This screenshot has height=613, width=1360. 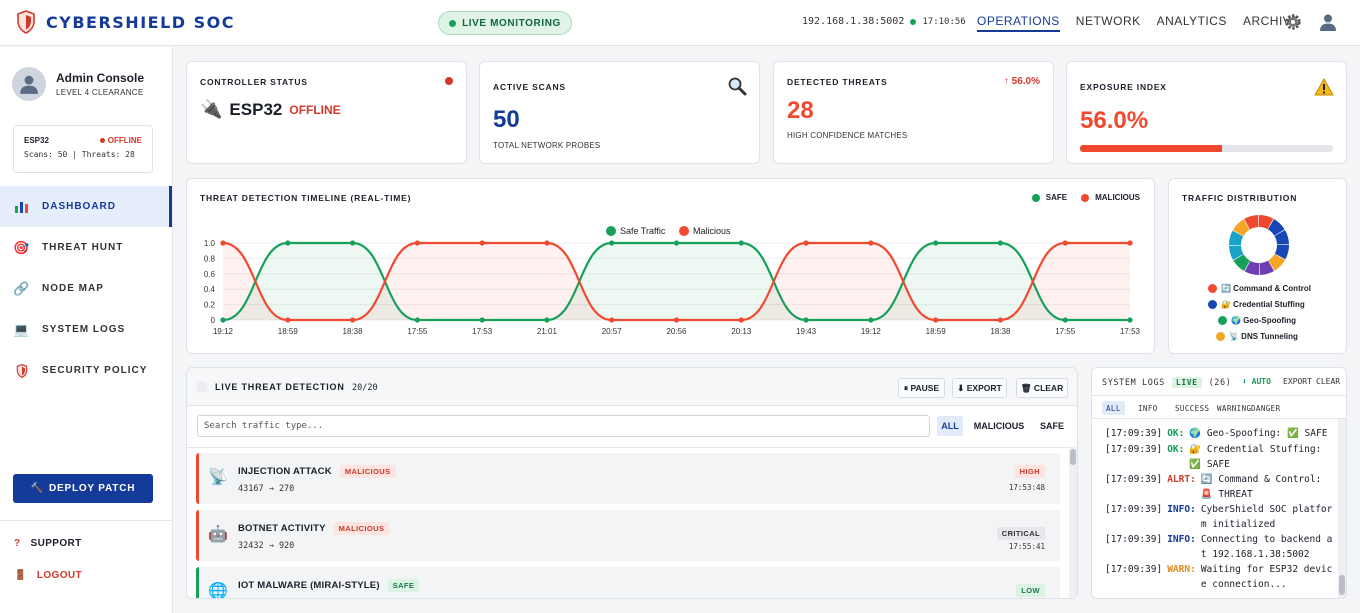 What do you see at coordinates (223, 331) in the screenshot?
I see `x-tick-label: 19:12` at bounding box center [223, 331].